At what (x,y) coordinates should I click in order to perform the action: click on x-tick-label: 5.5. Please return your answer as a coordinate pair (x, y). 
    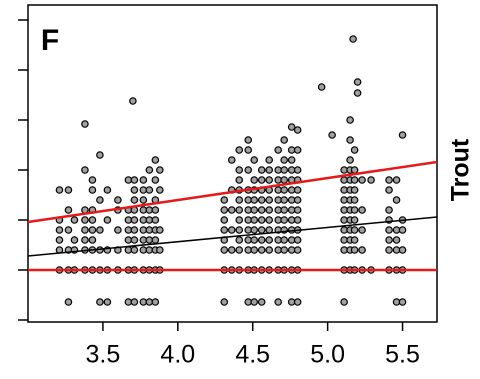
    Looking at the image, I should click on (402, 355).